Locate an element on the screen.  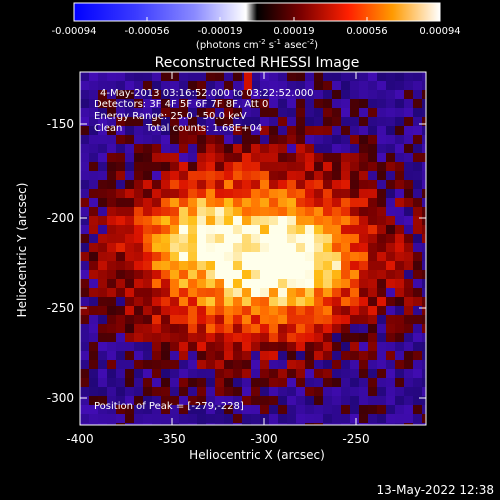
colorbar-tick-label: 0.00019 is located at coordinates (293, 31).